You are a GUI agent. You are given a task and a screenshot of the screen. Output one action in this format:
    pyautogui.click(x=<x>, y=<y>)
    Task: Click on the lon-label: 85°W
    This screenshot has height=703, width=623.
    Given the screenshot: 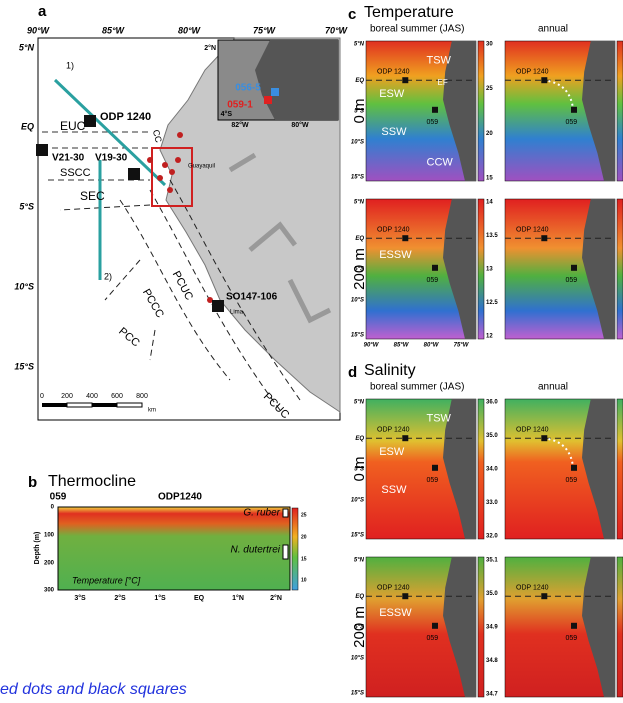 What is the action you would take?
    pyautogui.click(x=114, y=30)
    